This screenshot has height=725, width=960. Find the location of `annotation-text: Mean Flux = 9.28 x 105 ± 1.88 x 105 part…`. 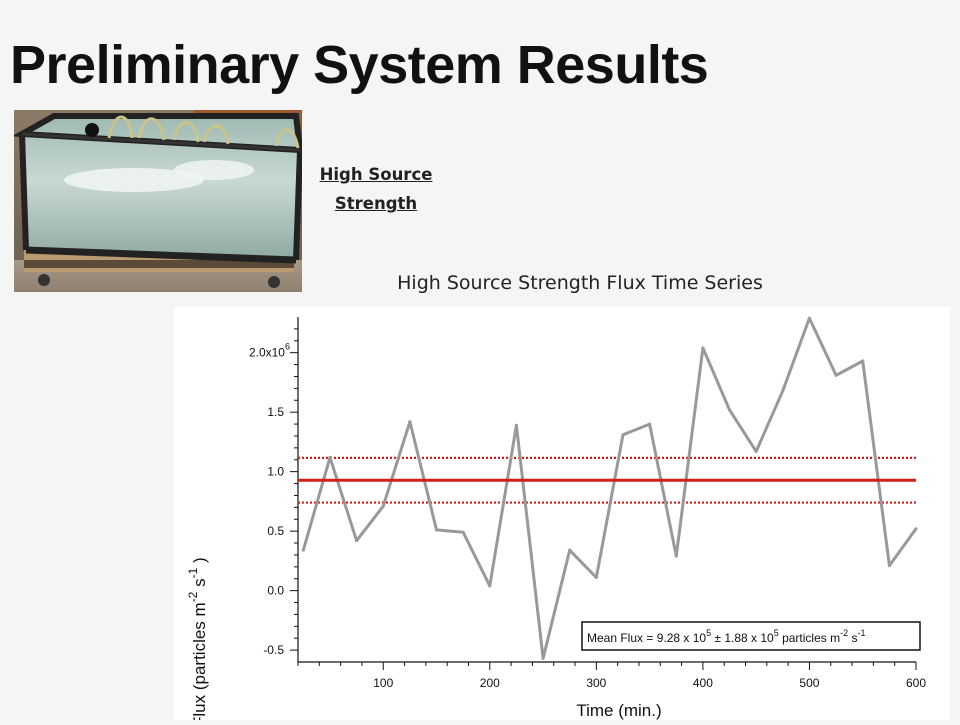

annotation-text: Mean Flux = 9.28 x 105 ± 1.88 x 105 part… is located at coordinates (726, 636).